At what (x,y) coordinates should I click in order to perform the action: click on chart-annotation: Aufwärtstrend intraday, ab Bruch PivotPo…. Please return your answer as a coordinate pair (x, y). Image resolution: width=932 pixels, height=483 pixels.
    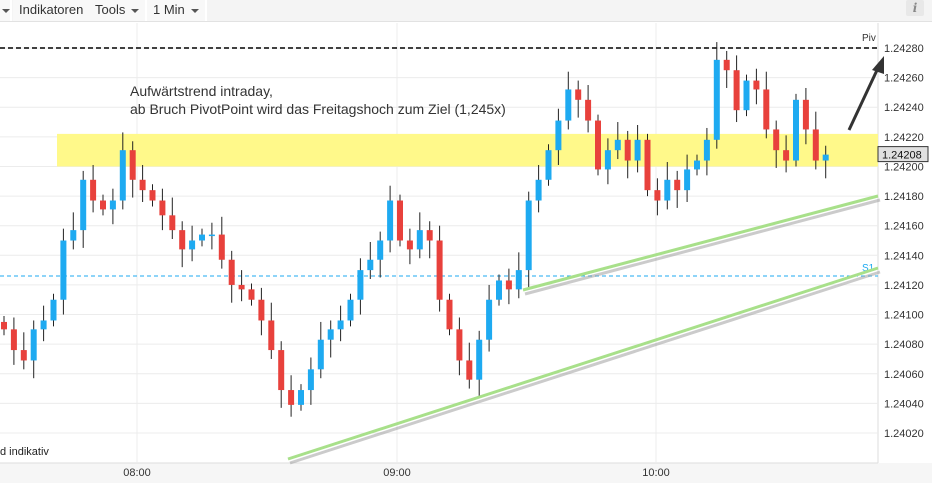
    Looking at the image, I should click on (318, 100).